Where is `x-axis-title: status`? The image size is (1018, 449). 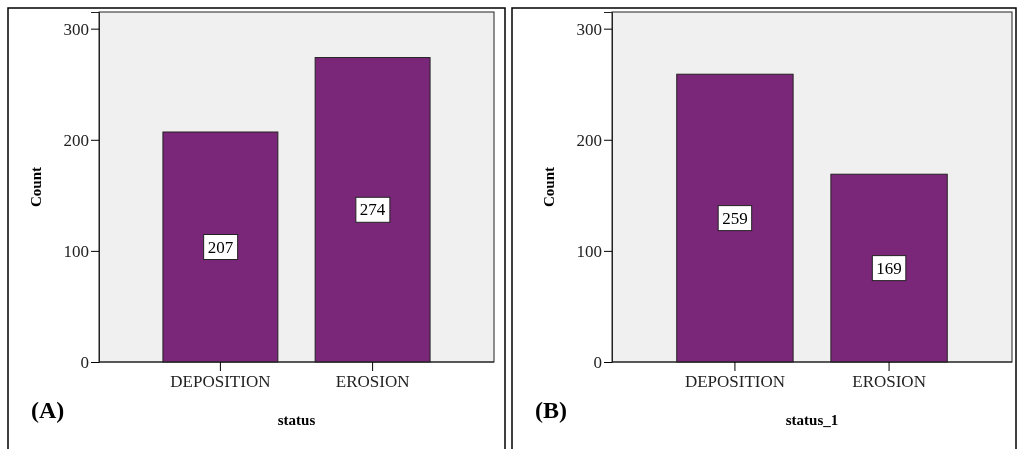 x-axis-title: status is located at coordinates (296, 420).